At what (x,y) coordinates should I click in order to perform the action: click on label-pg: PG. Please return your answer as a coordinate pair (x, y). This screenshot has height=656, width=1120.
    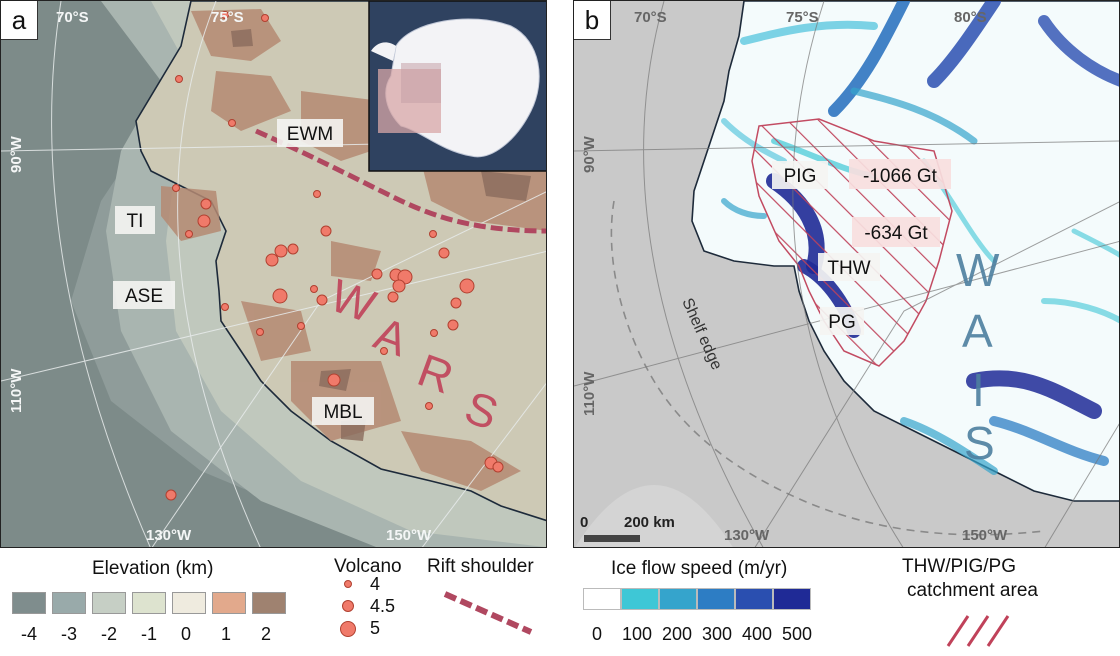
    Looking at the image, I should click on (841, 322).